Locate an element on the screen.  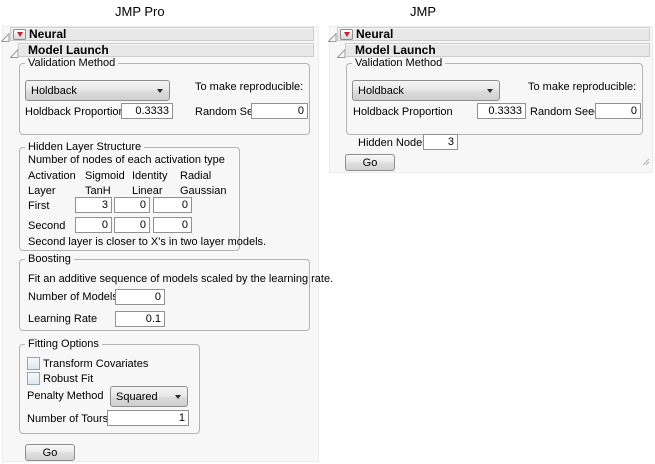
resize-grip-icon is located at coordinates (646, 162).